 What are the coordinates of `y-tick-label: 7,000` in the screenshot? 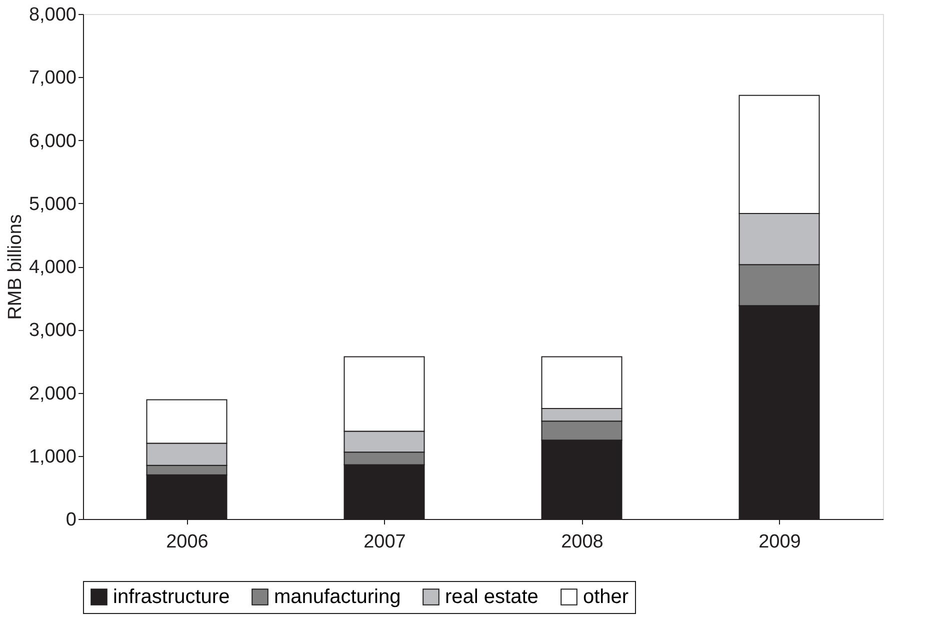 It's located at (52, 78).